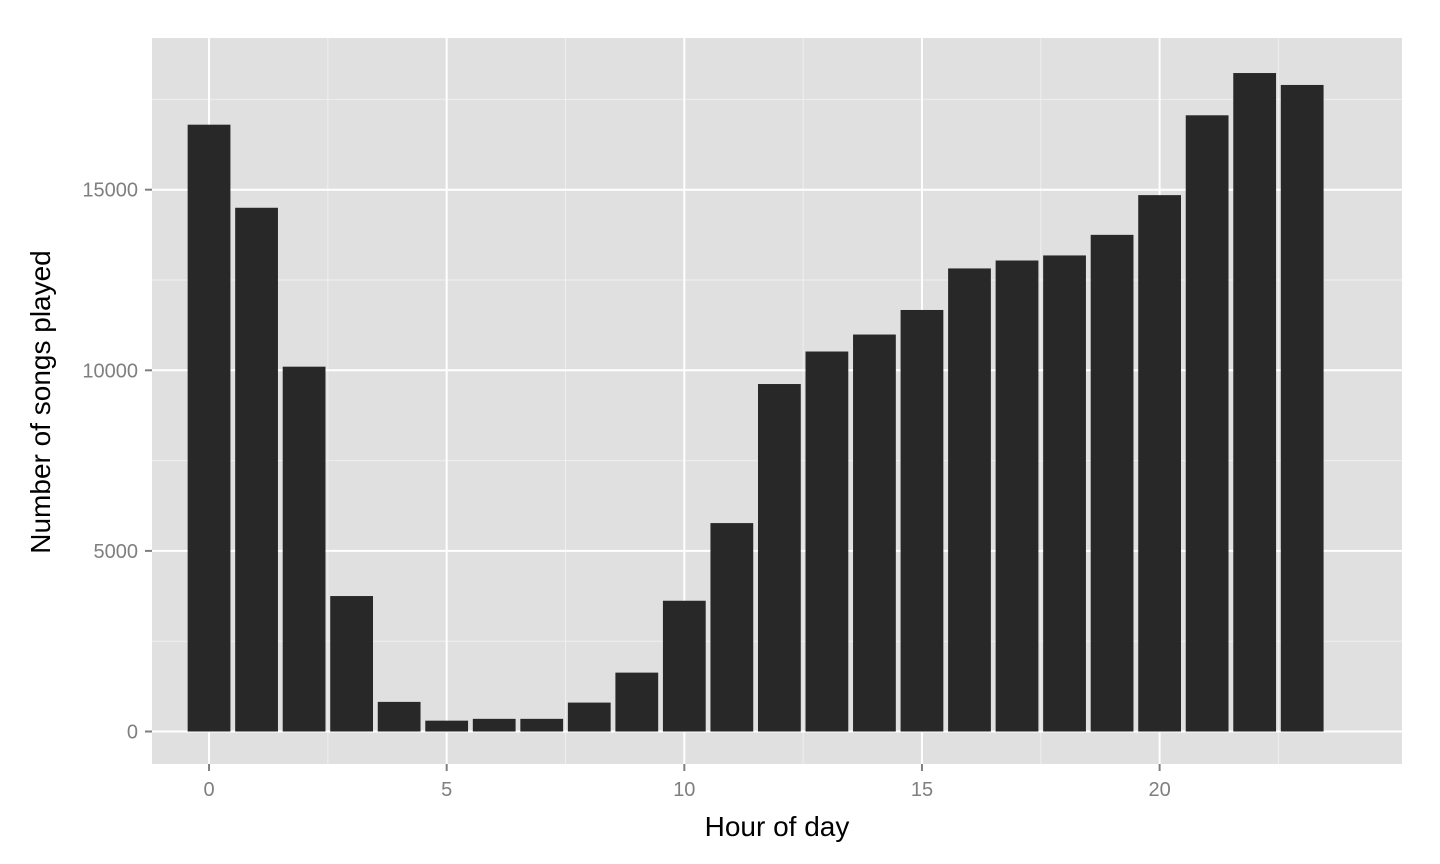 The height and width of the screenshot is (864, 1440). Describe the element at coordinates (110, 371) in the screenshot. I see `y-tick-label: 10000` at that location.